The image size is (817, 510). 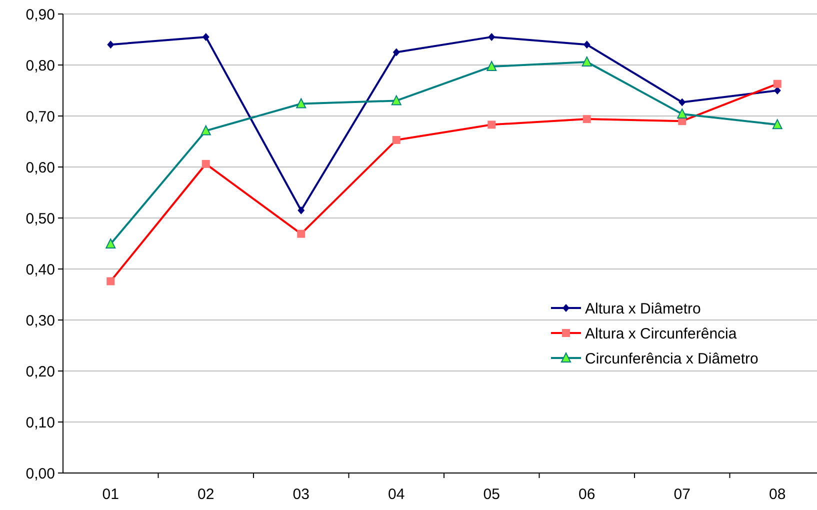 I want to click on y-tick-label: 0,20, so click(x=40, y=371).